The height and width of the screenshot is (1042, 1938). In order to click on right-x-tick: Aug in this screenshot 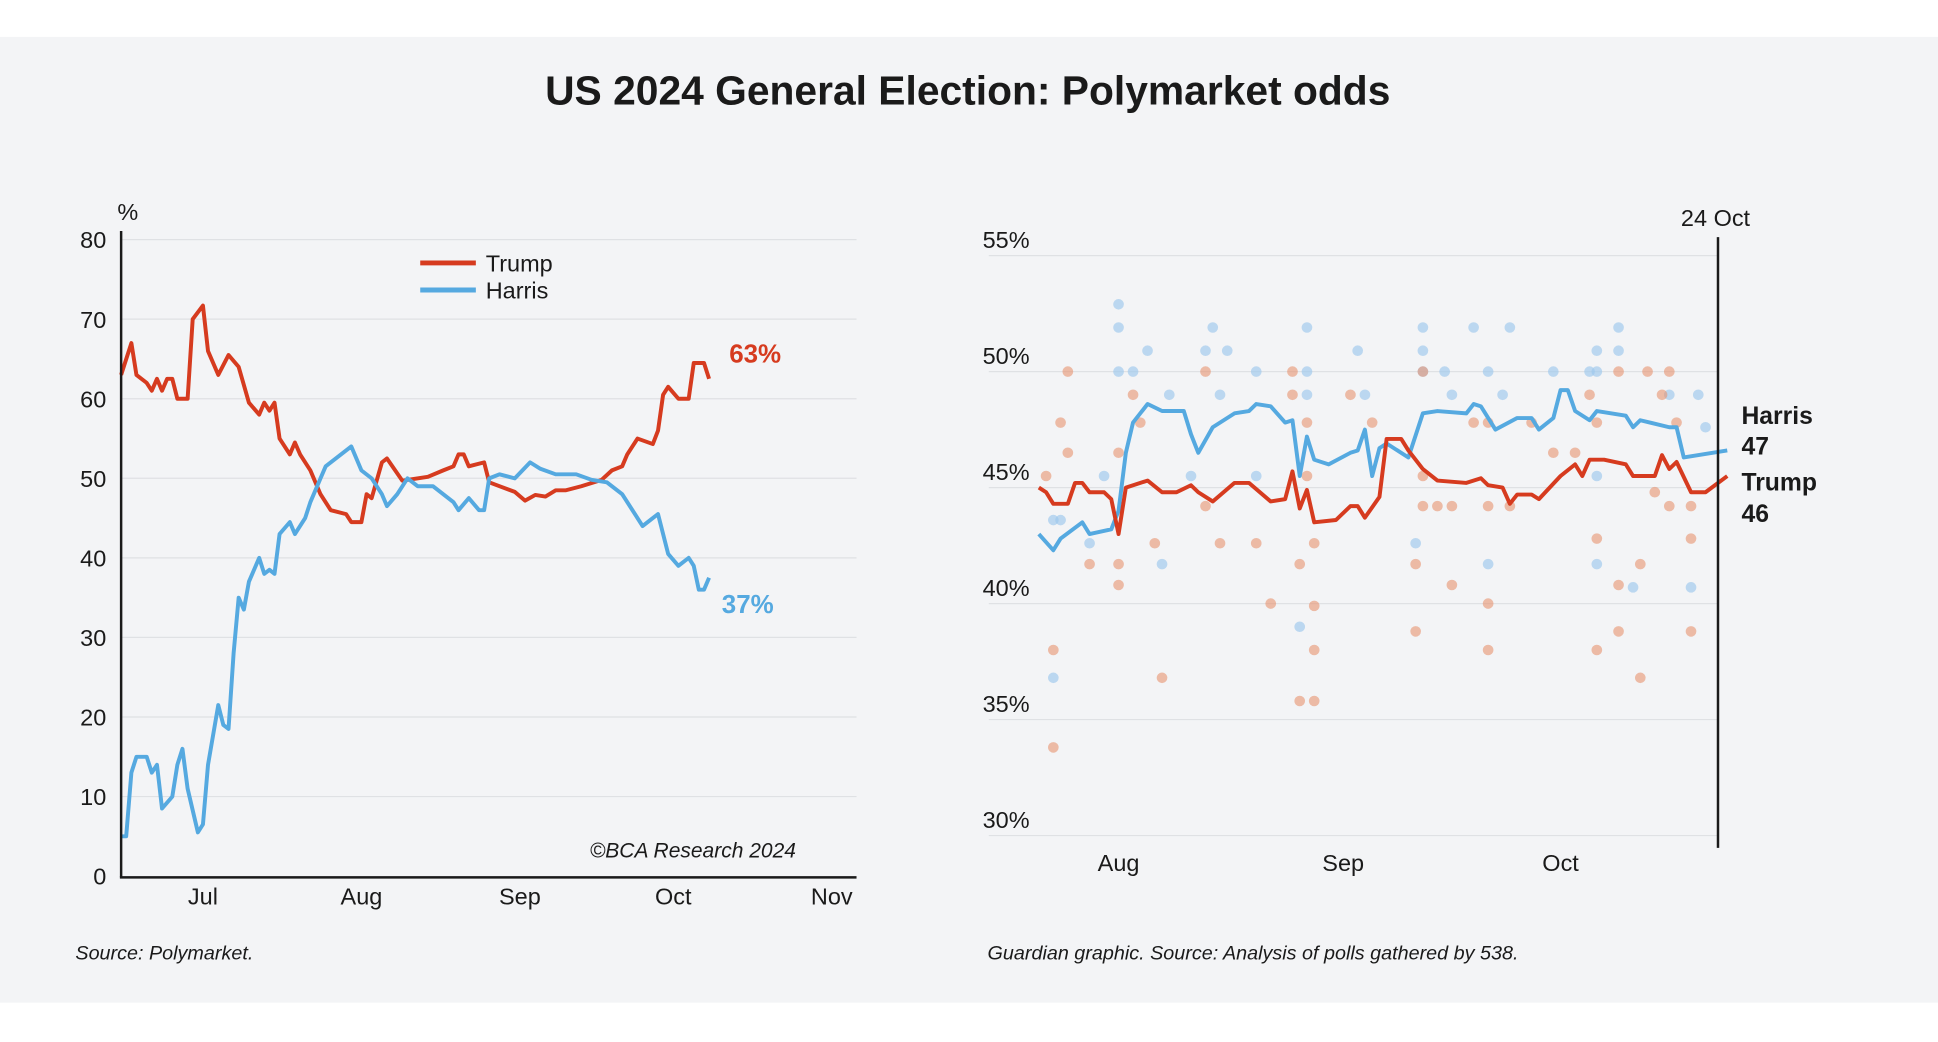, I will do `click(1119, 863)`.